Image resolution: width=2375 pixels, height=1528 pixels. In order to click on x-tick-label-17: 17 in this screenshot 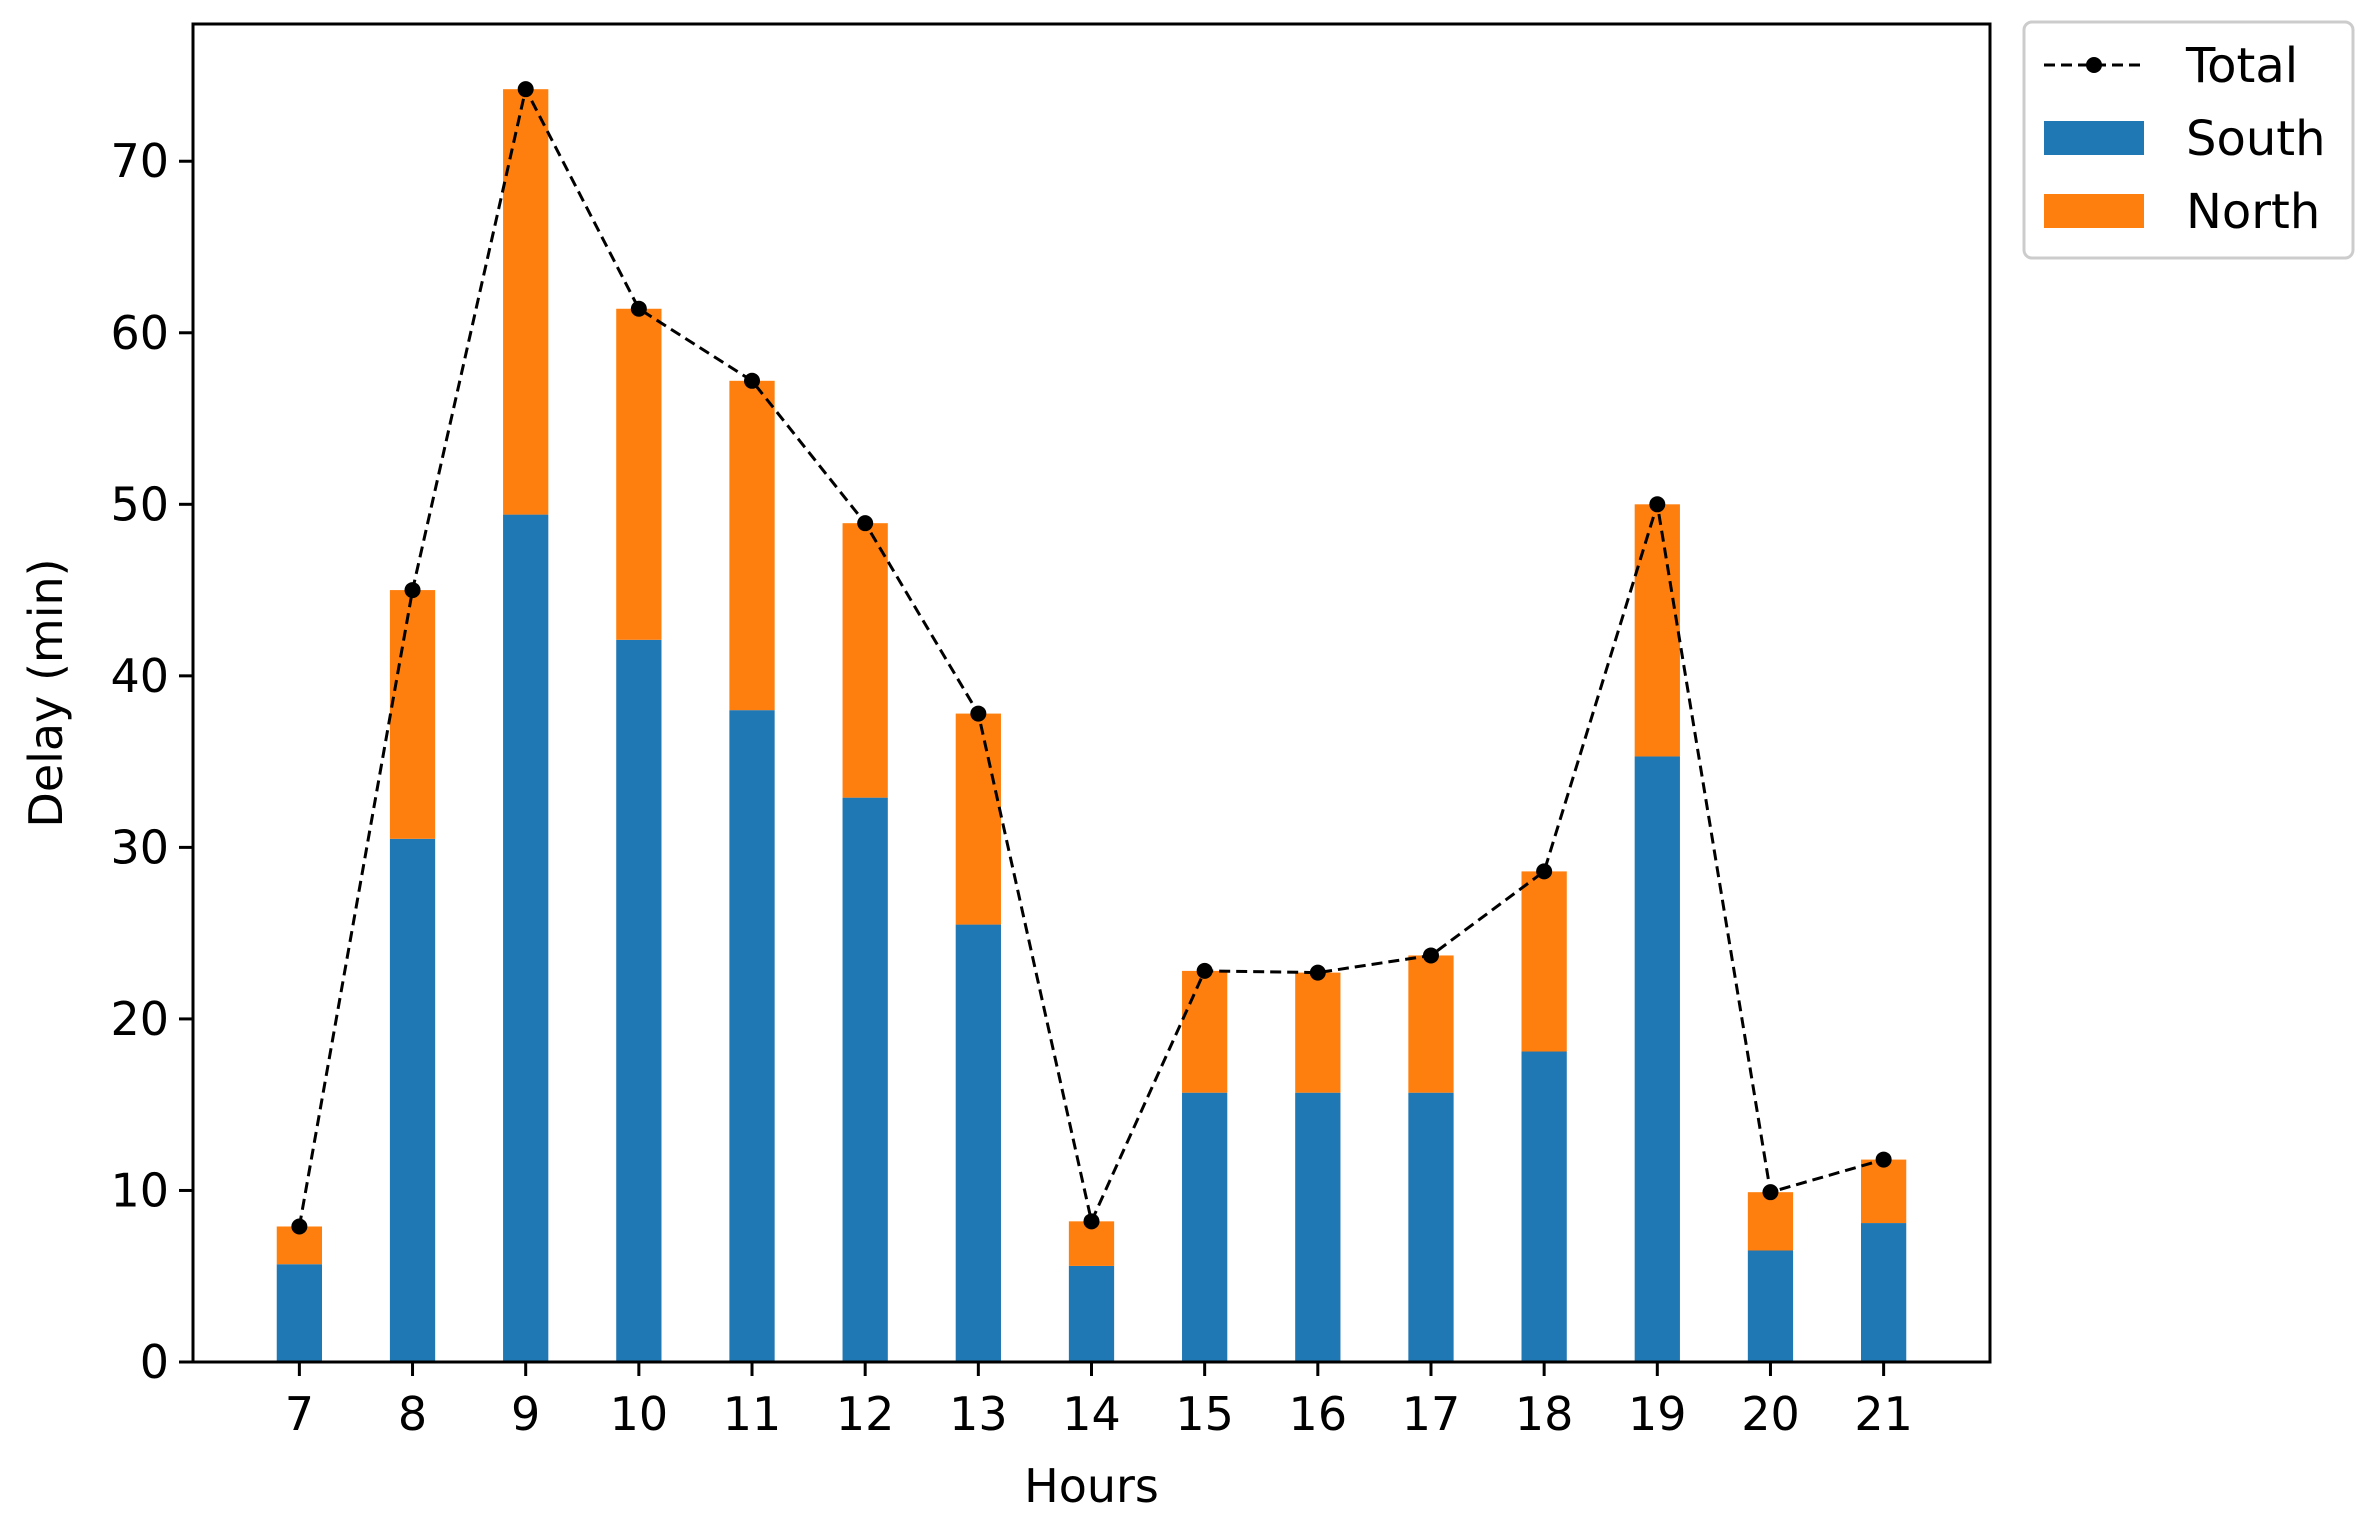, I will do `click(1431, 1414)`.